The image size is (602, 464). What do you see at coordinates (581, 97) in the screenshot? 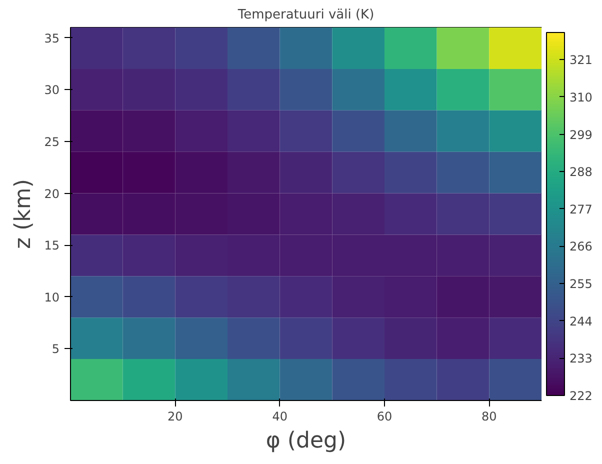
I see `color-bar-label: 310` at bounding box center [581, 97].